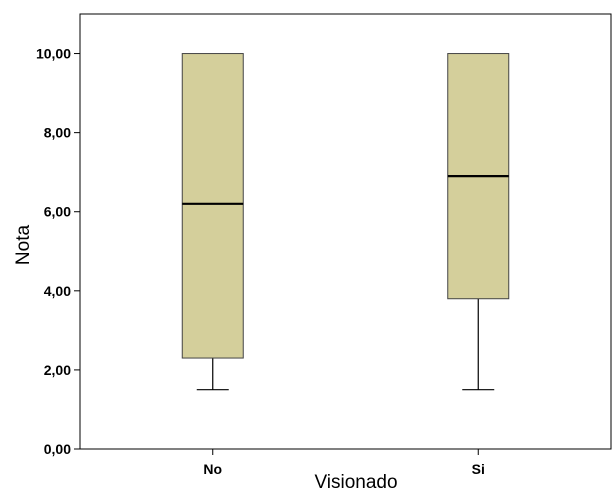  Describe the element at coordinates (212, 469) in the screenshot. I see `x-tick-label: No` at that location.